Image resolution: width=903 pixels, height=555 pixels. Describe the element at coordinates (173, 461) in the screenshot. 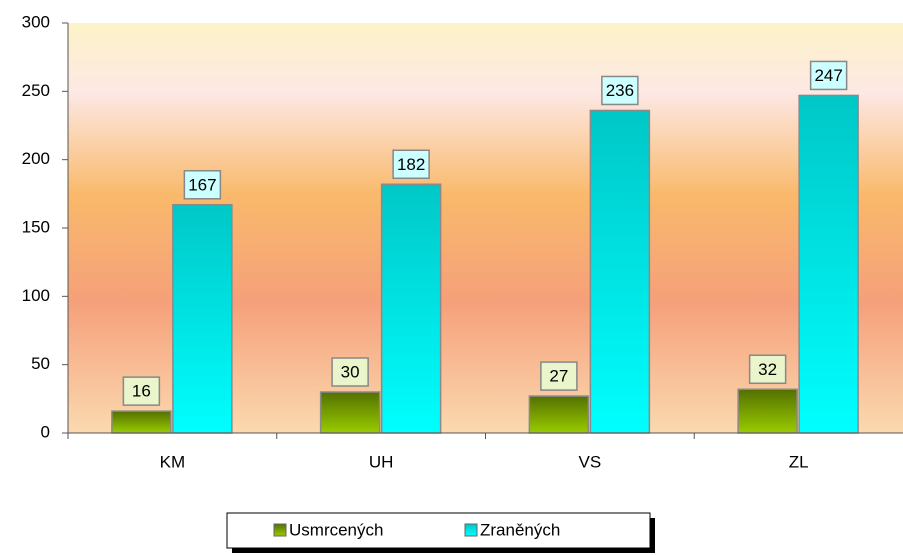

I see `x-tick-label: KM` at that location.